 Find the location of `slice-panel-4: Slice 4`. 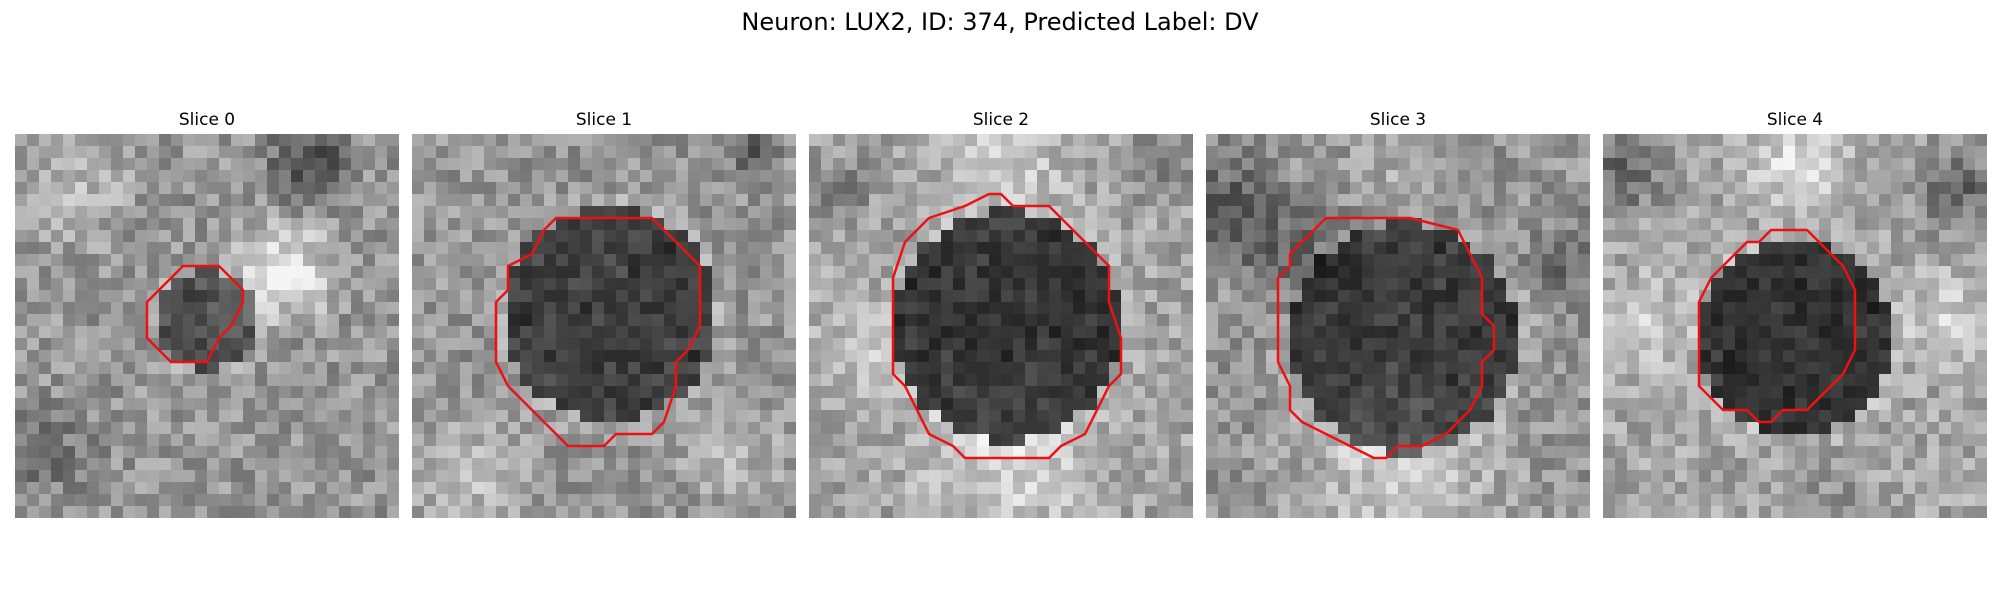

slice-panel-4: Slice 4 is located at coordinates (1795, 313).